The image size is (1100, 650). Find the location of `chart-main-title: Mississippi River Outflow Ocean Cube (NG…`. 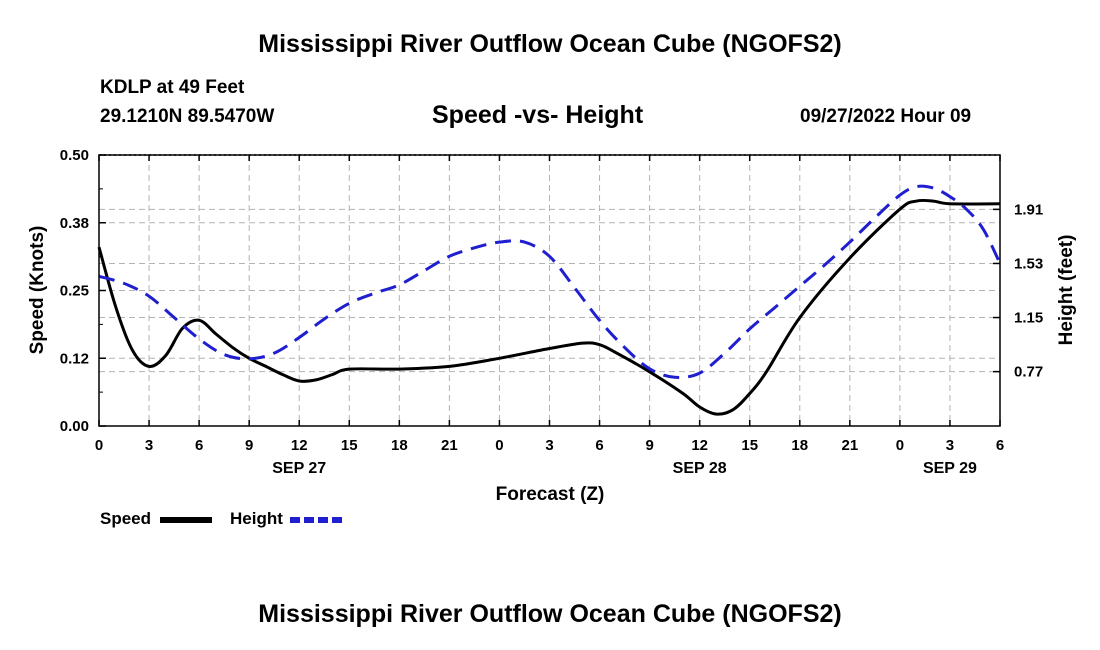

chart-main-title: Mississippi River Outflow Ocean Cube (NG… is located at coordinates (550, 44).